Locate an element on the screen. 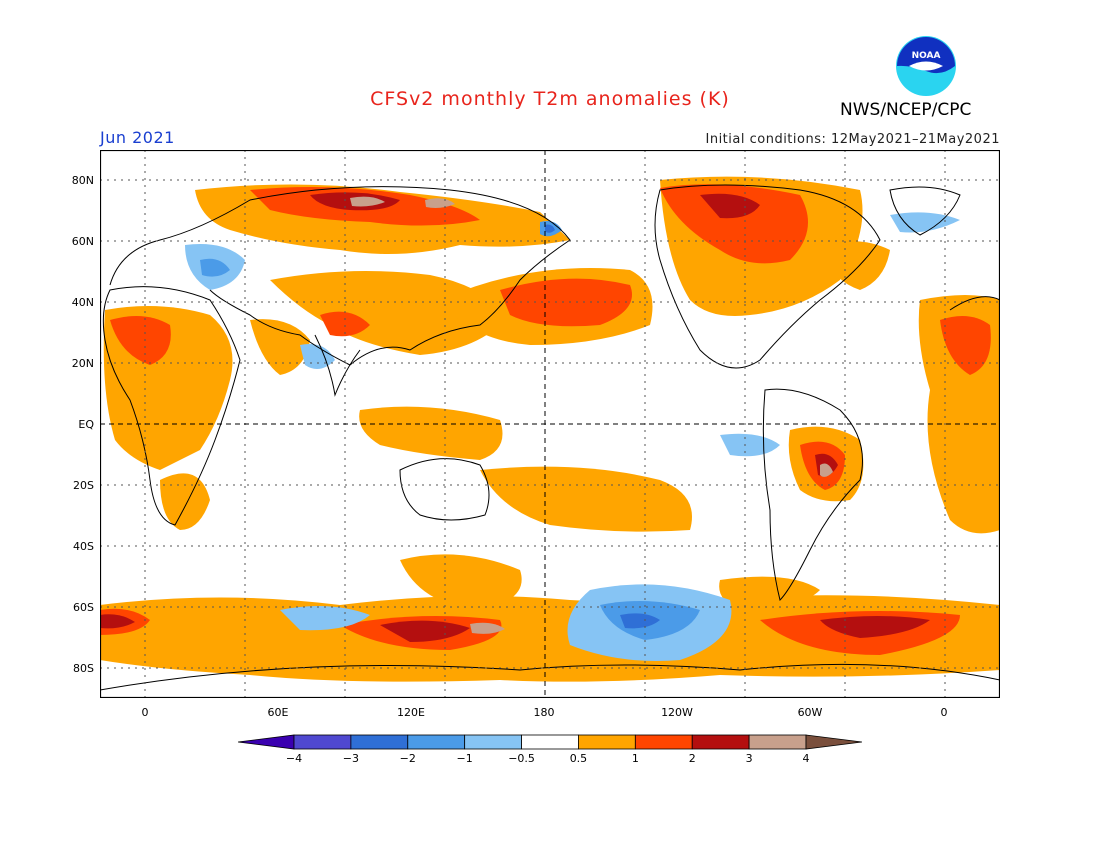  lon-label-120w: 120W is located at coordinates (677, 712).